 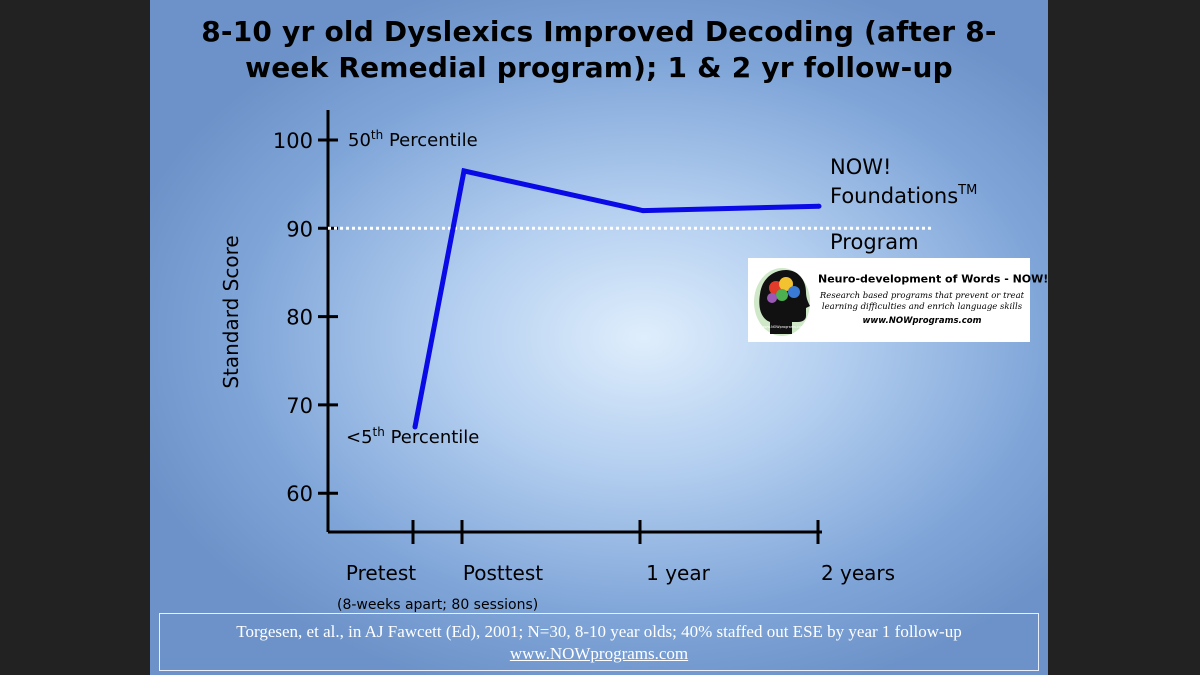 I want to click on x-tick-label: Posttest, so click(x=503, y=573).